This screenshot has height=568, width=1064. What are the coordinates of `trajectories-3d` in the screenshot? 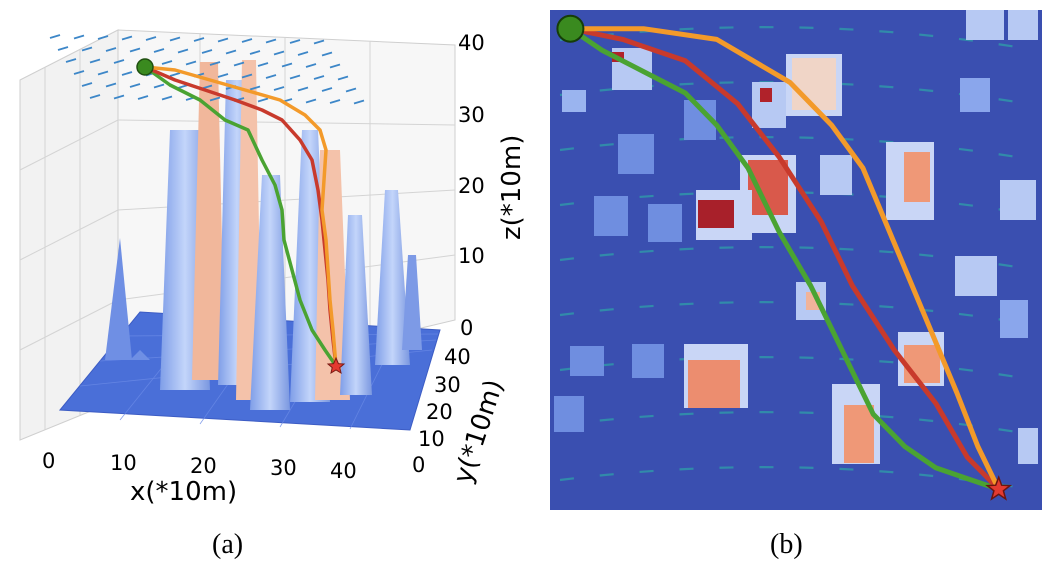 It's located at (240, 216).